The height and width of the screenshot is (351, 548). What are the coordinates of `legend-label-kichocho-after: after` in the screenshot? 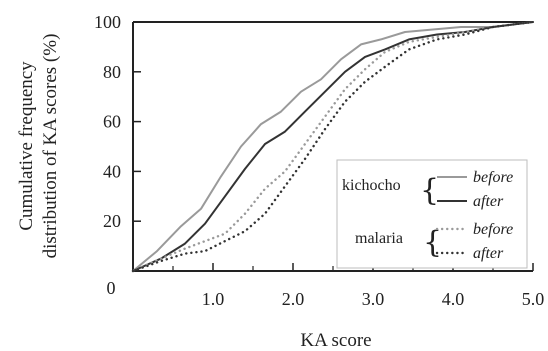 It's located at (488, 201).